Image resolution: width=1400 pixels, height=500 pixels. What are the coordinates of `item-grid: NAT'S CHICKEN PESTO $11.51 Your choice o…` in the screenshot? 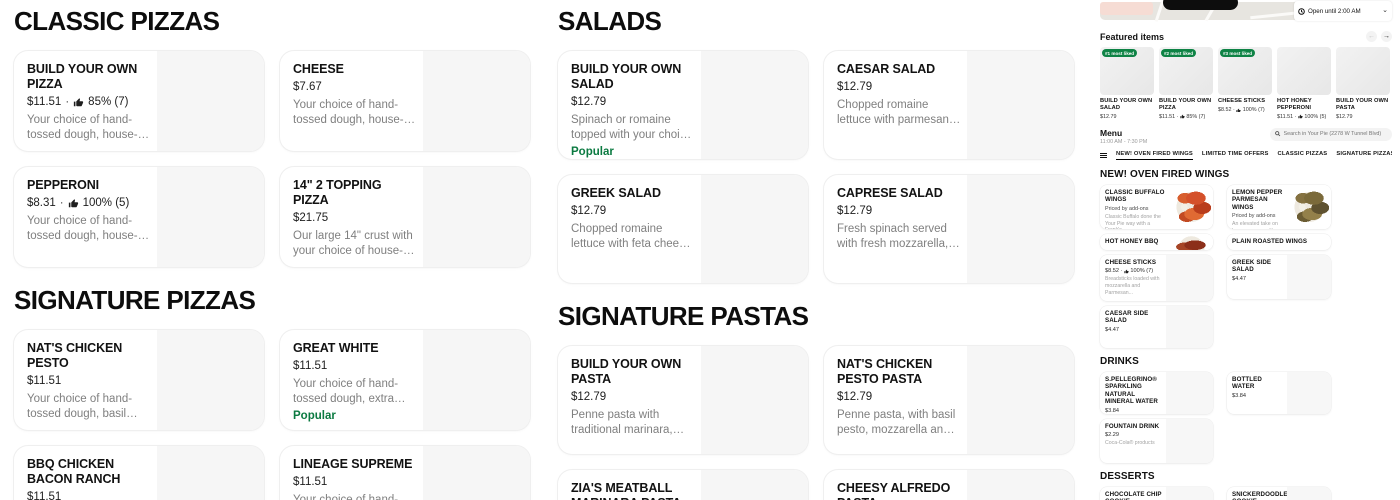 It's located at (272, 415).